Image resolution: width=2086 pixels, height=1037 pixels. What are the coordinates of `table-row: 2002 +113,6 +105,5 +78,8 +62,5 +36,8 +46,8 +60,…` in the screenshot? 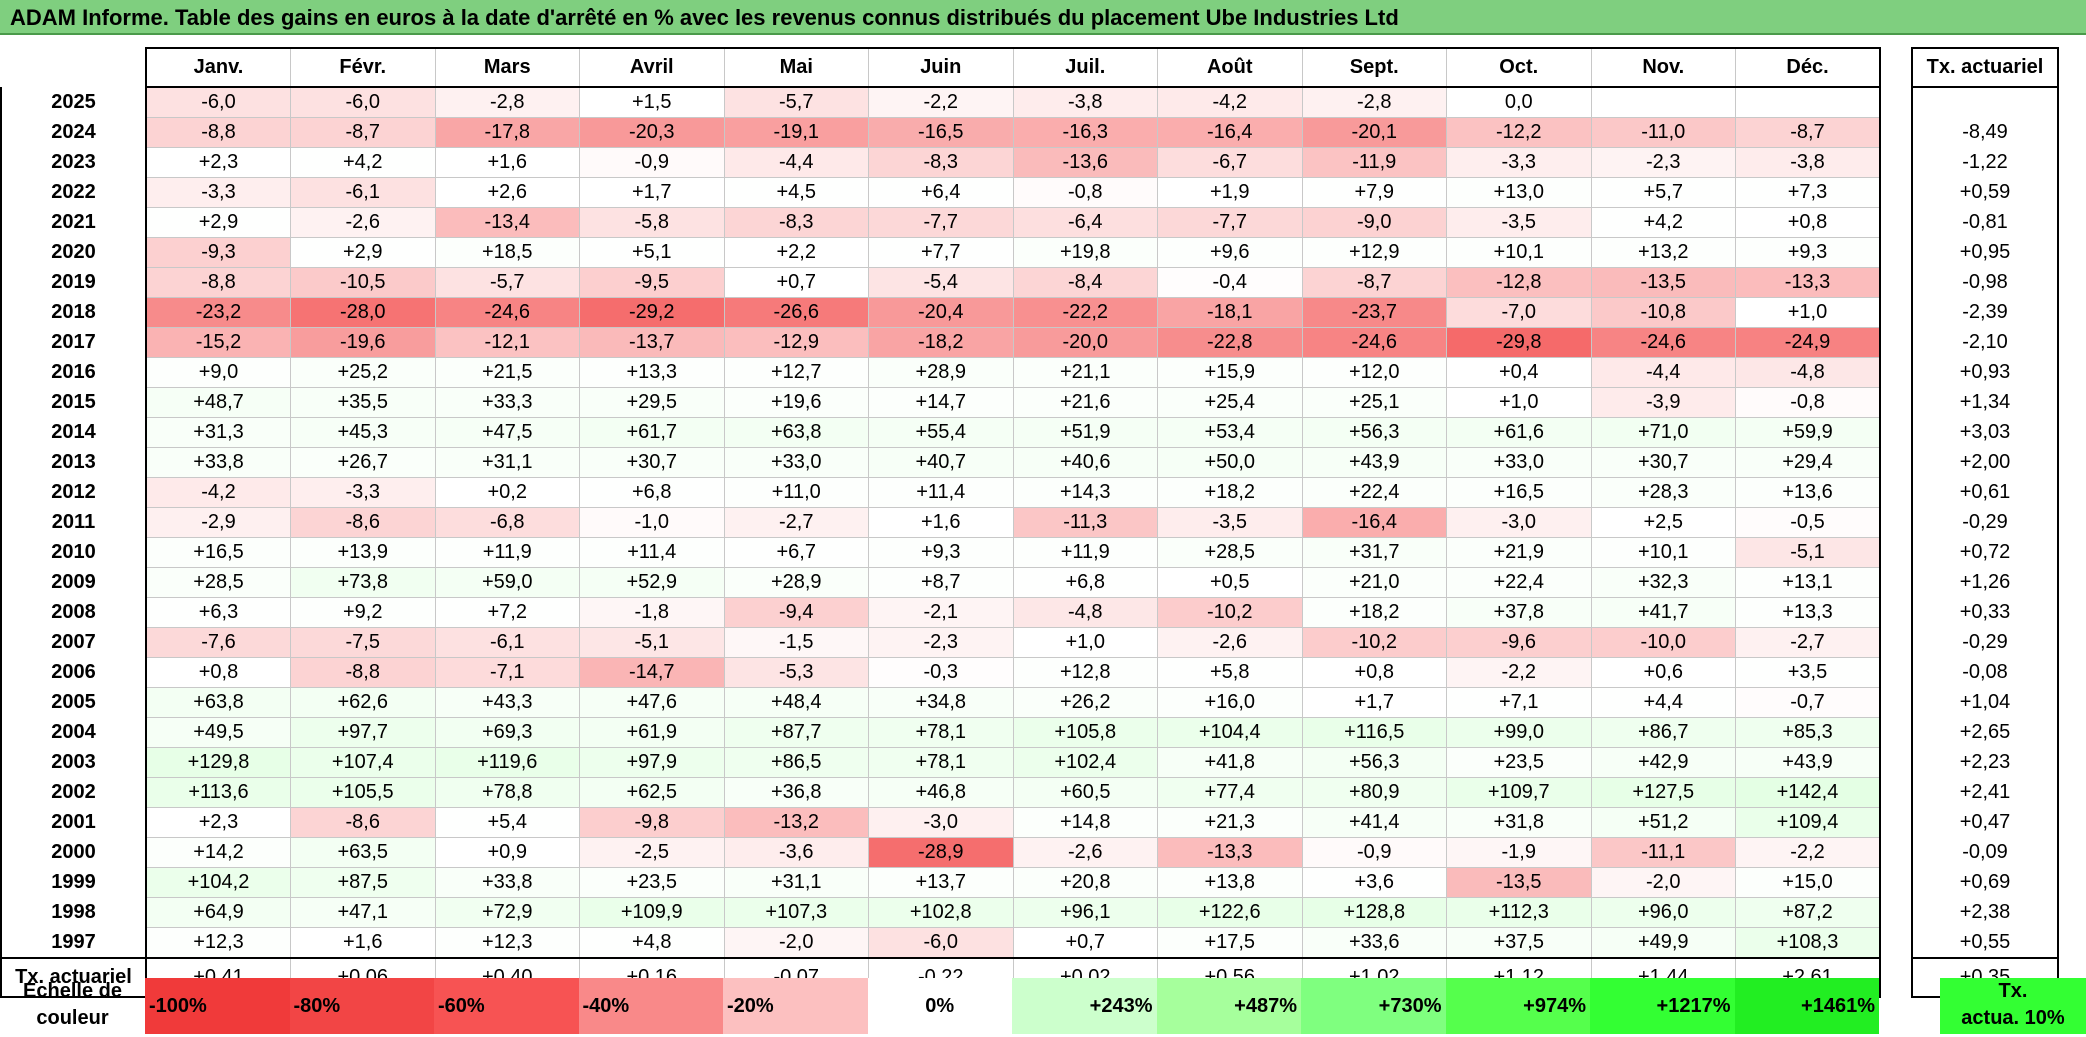 It's located at (1029, 792).